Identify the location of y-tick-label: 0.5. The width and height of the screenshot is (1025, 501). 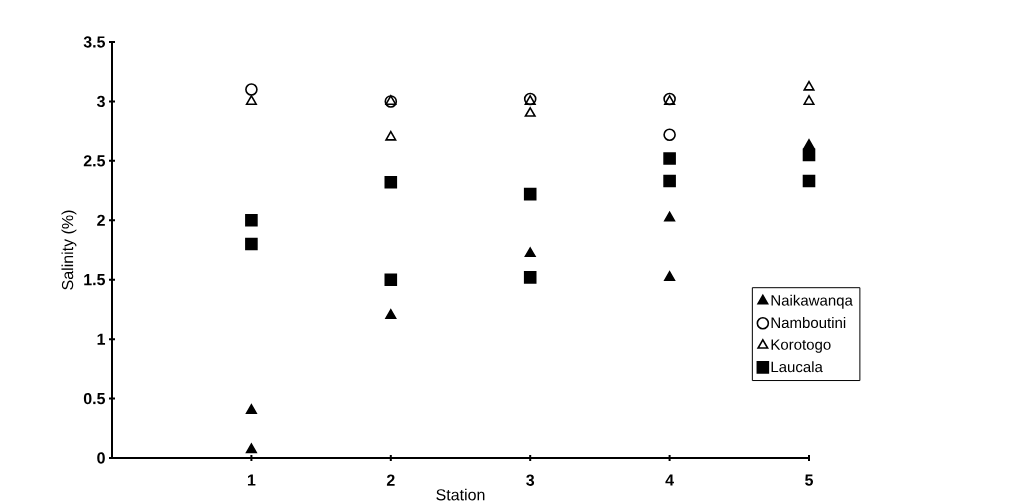
(94, 398).